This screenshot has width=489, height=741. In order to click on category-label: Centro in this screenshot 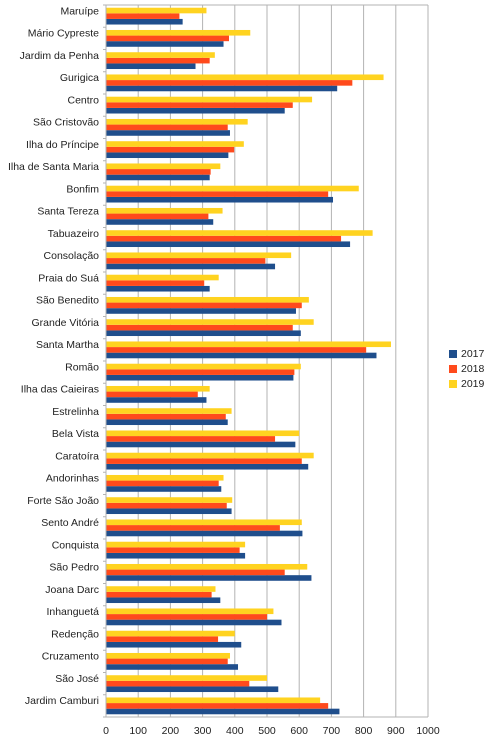, I will do `click(83, 100)`.